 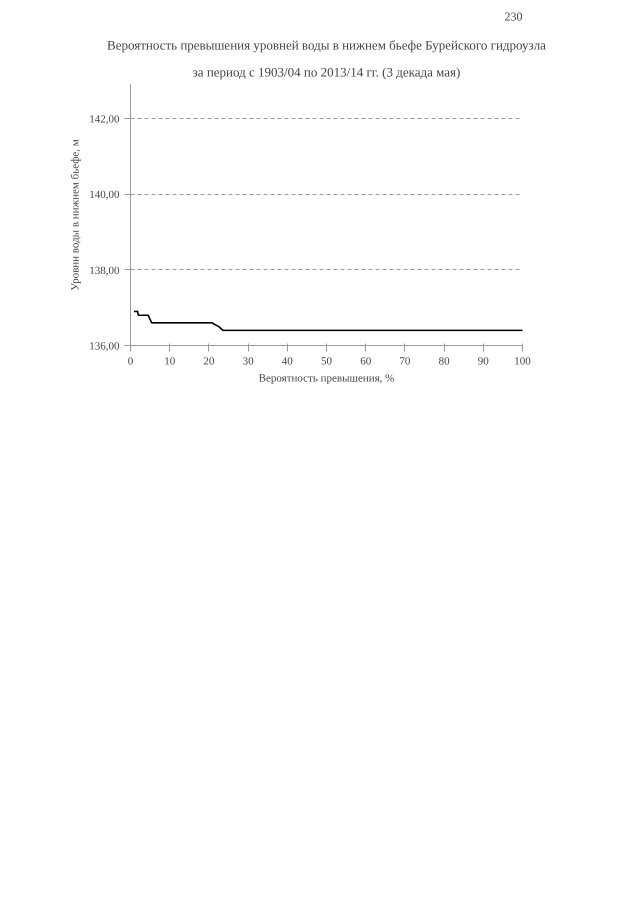 I want to click on x-axis-title: Вероятность превышения, %, so click(x=326, y=378).